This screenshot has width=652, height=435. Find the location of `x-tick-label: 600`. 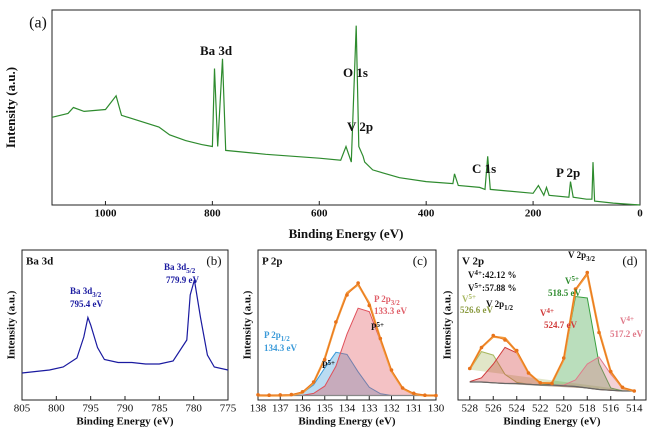

x-tick-label: 600 is located at coordinates (319, 214).